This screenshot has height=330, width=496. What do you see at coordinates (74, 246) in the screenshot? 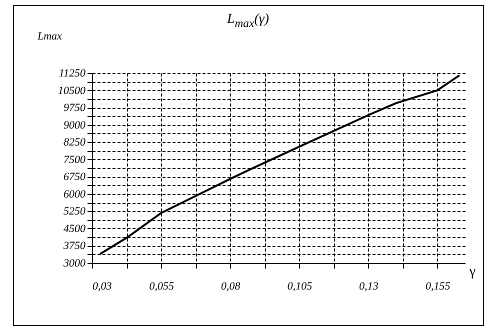
I see `y-tick-label: 3750` at bounding box center [74, 246].